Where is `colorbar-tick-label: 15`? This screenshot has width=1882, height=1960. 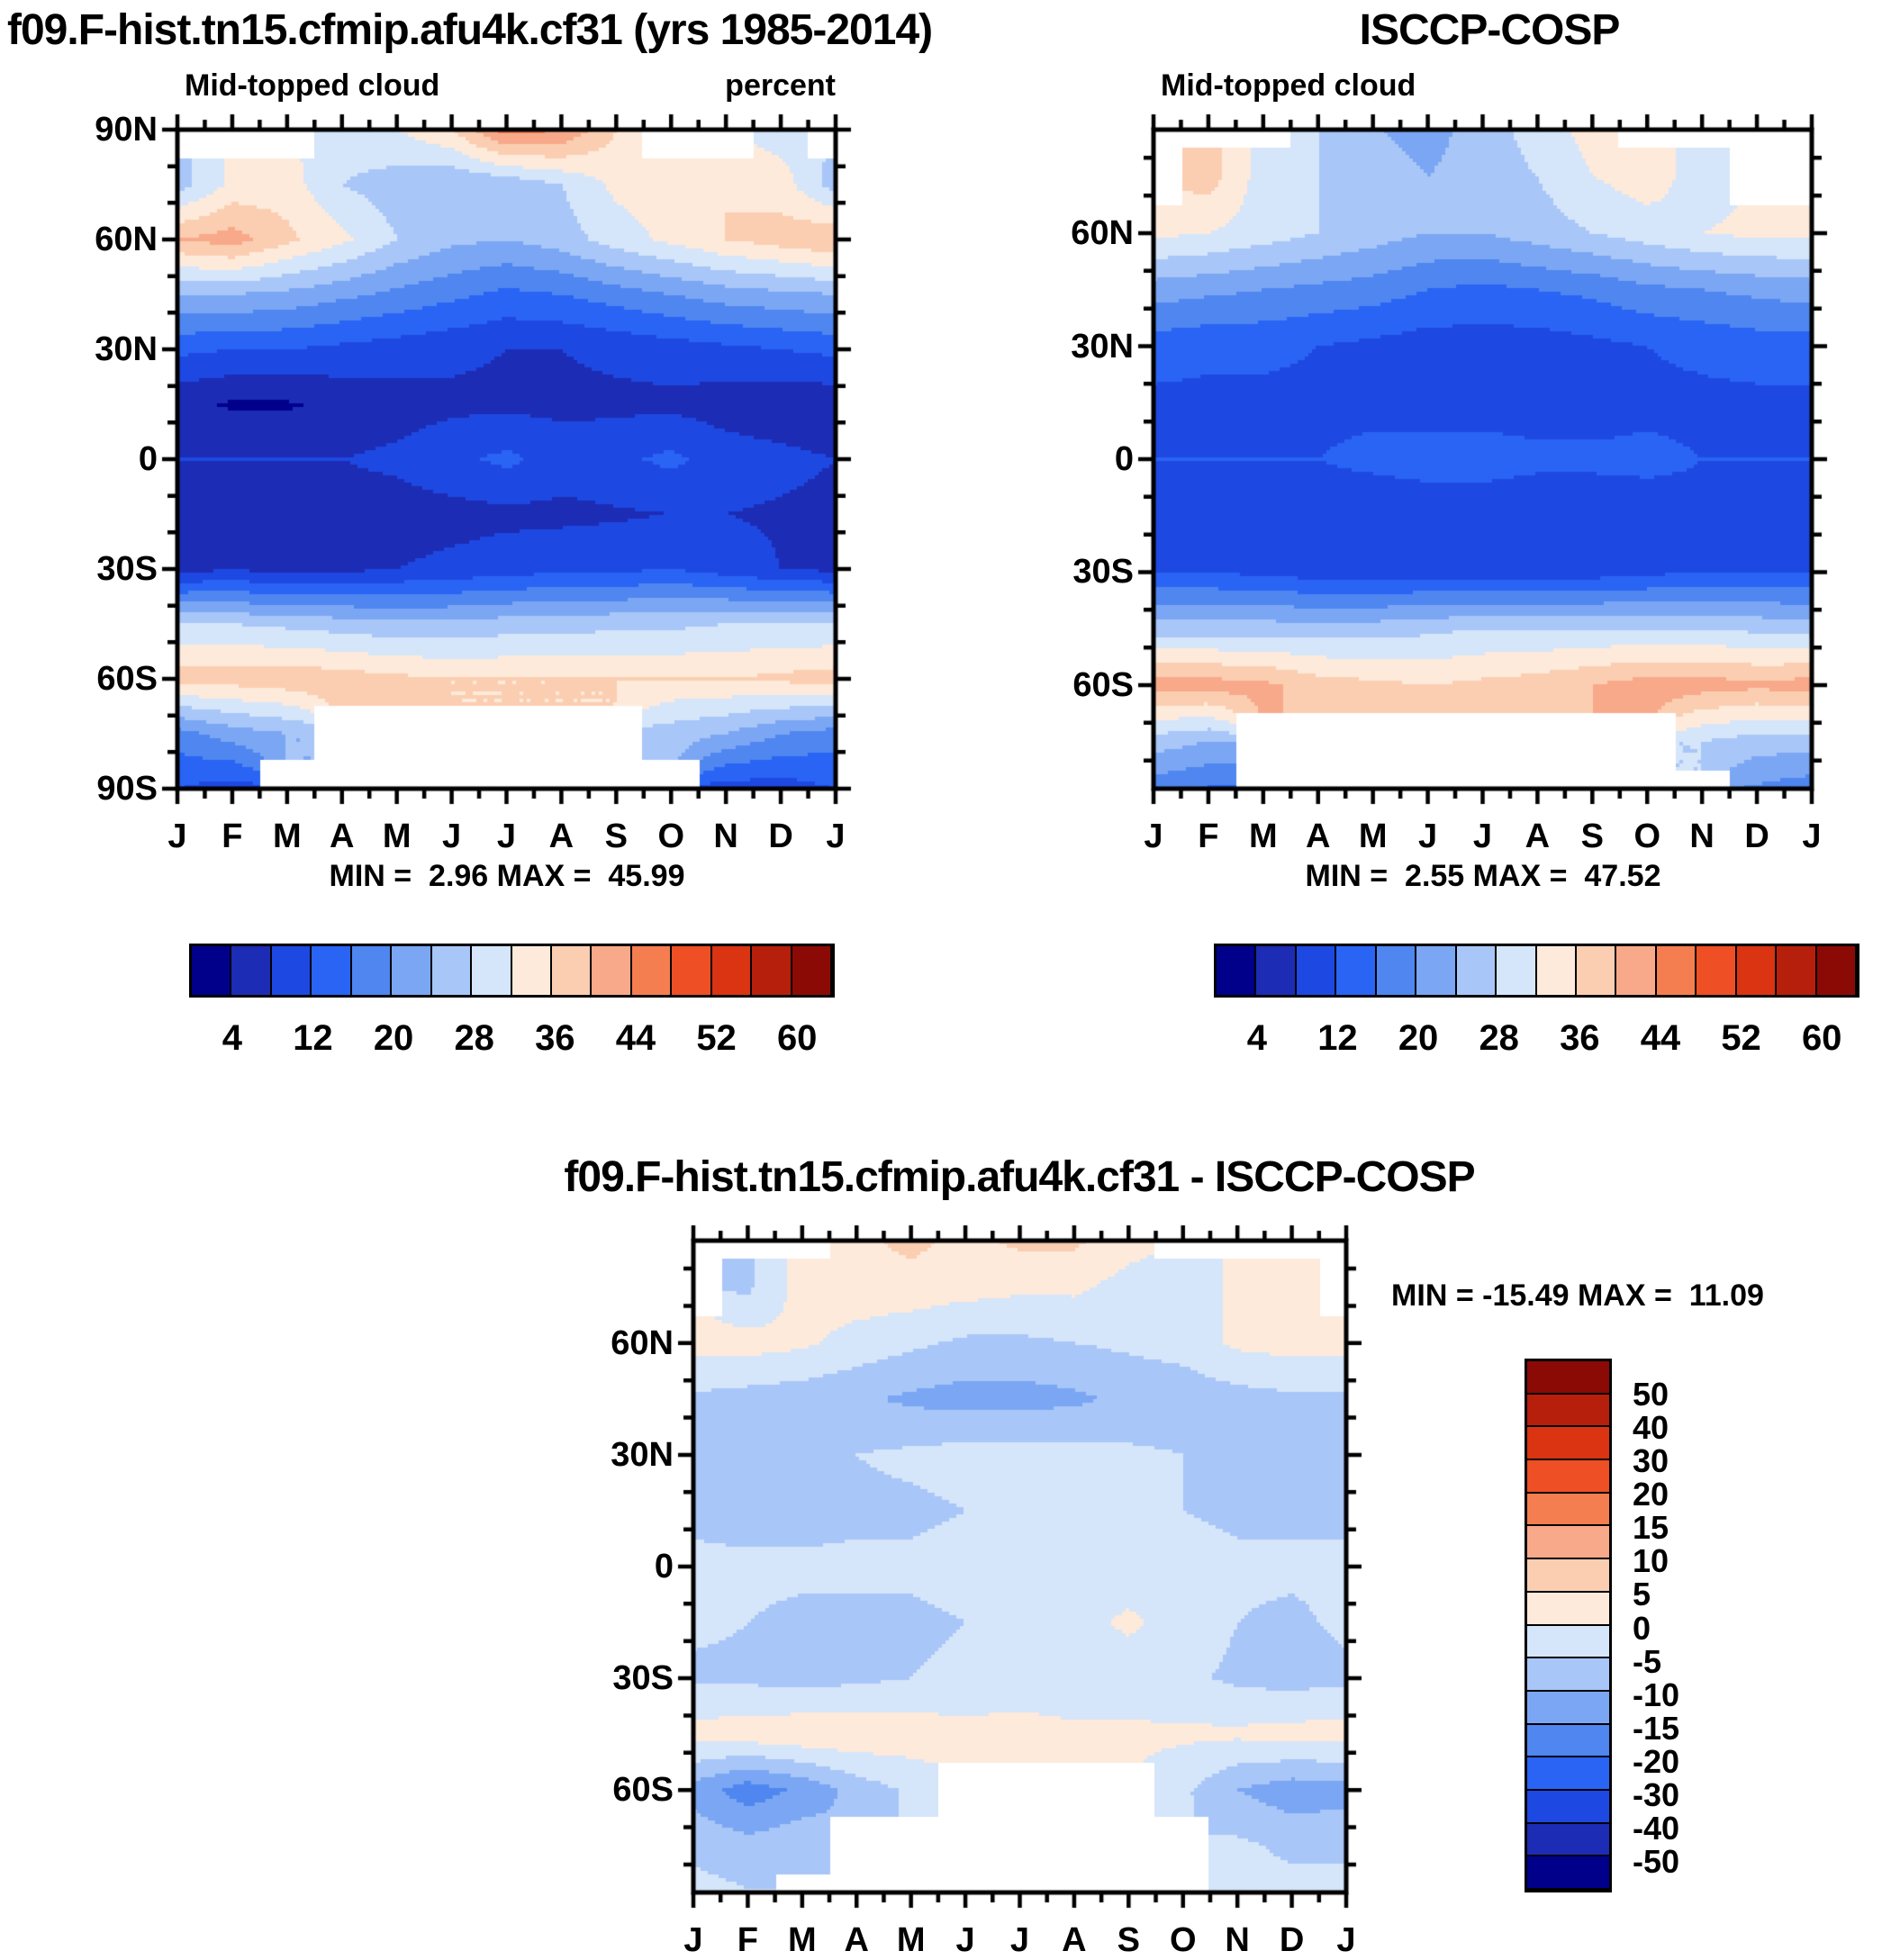 colorbar-tick-label: 15 is located at coordinates (1651, 1528).